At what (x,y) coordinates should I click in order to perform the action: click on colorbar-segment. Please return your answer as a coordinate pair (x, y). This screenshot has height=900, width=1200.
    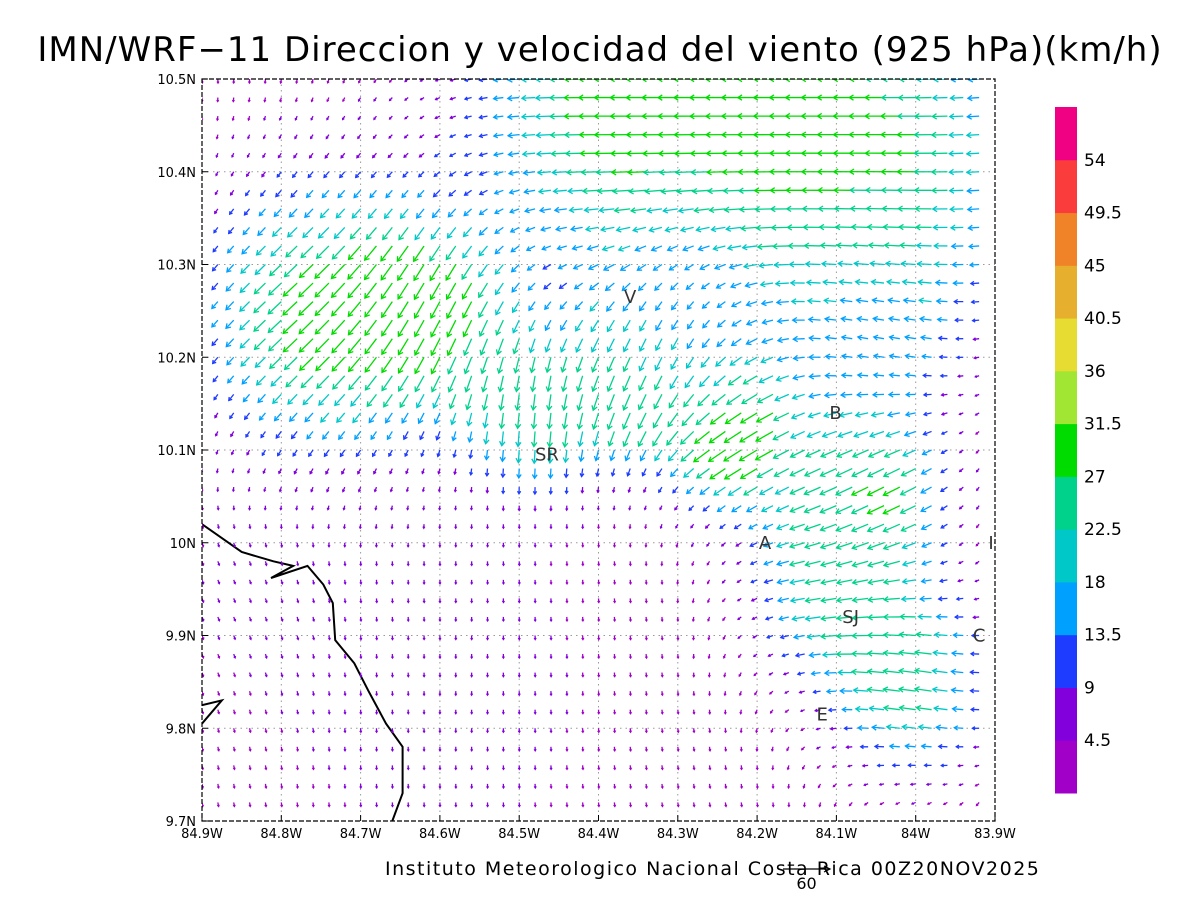
    Looking at the image, I should click on (1066, 608).